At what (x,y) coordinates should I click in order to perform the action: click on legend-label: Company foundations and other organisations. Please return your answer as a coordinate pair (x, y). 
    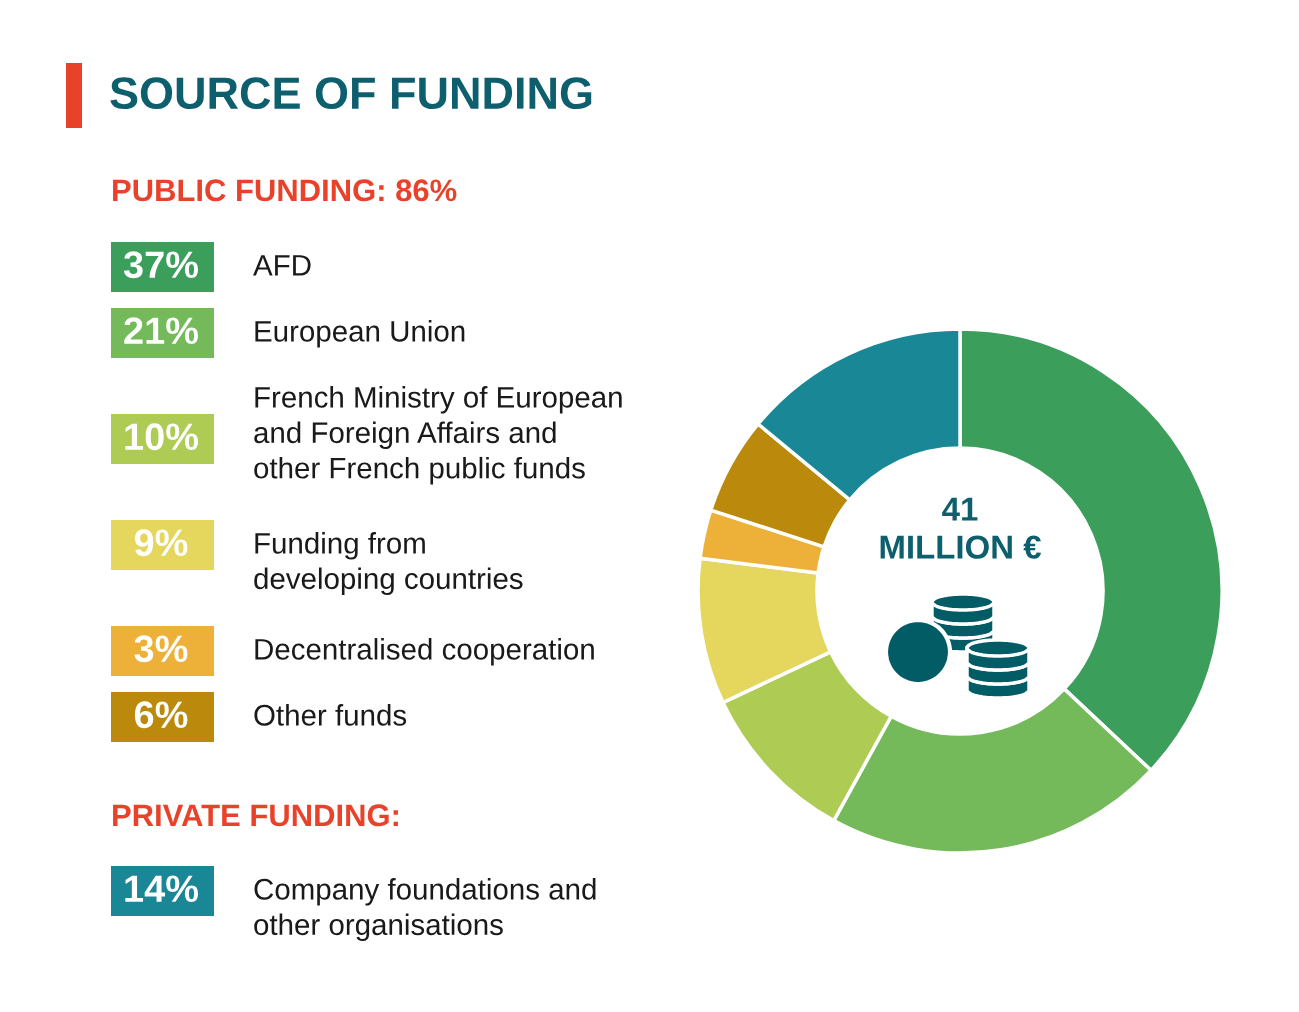
    Looking at the image, I should click on (425, 909).